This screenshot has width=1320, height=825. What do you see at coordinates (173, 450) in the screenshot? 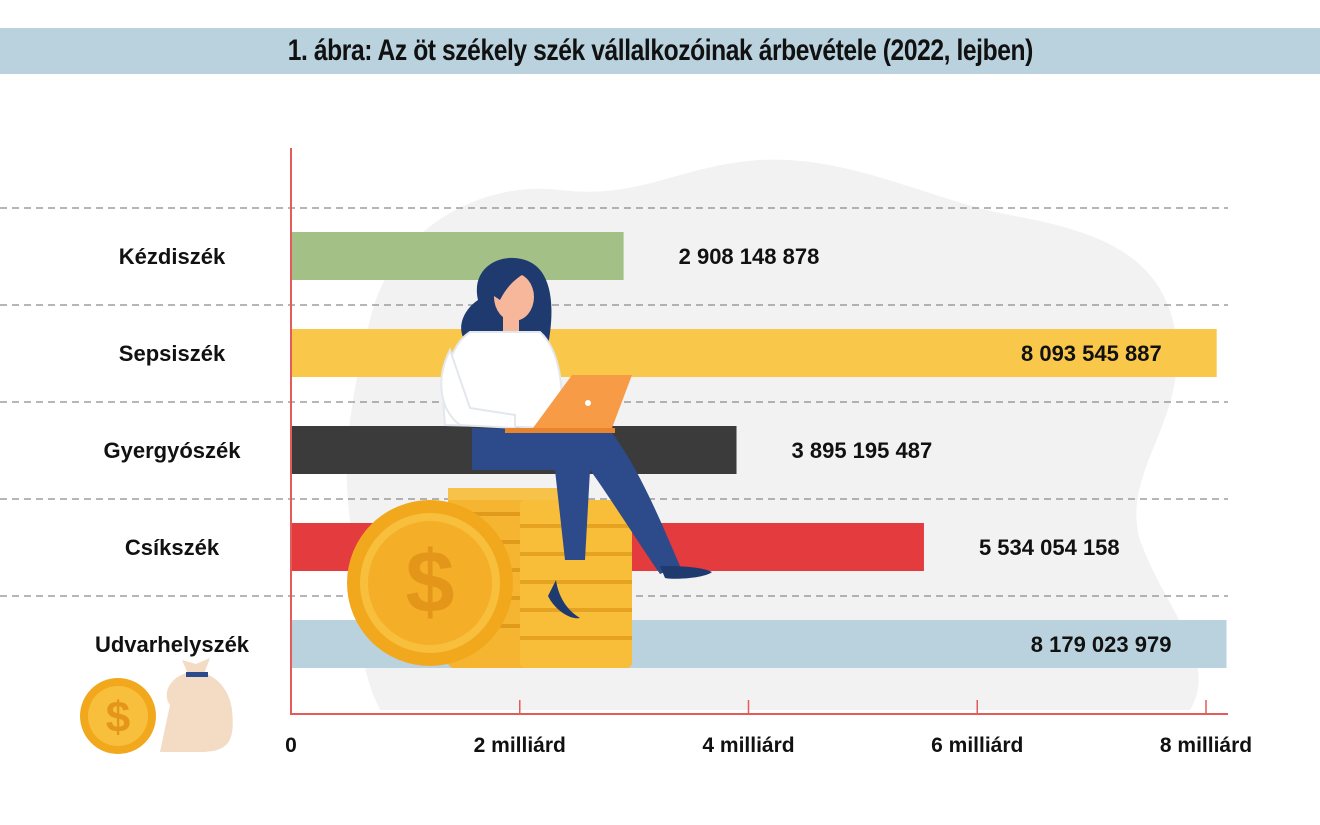
I see `category-label: Gyergyószék` at bounding box center [173, 450].